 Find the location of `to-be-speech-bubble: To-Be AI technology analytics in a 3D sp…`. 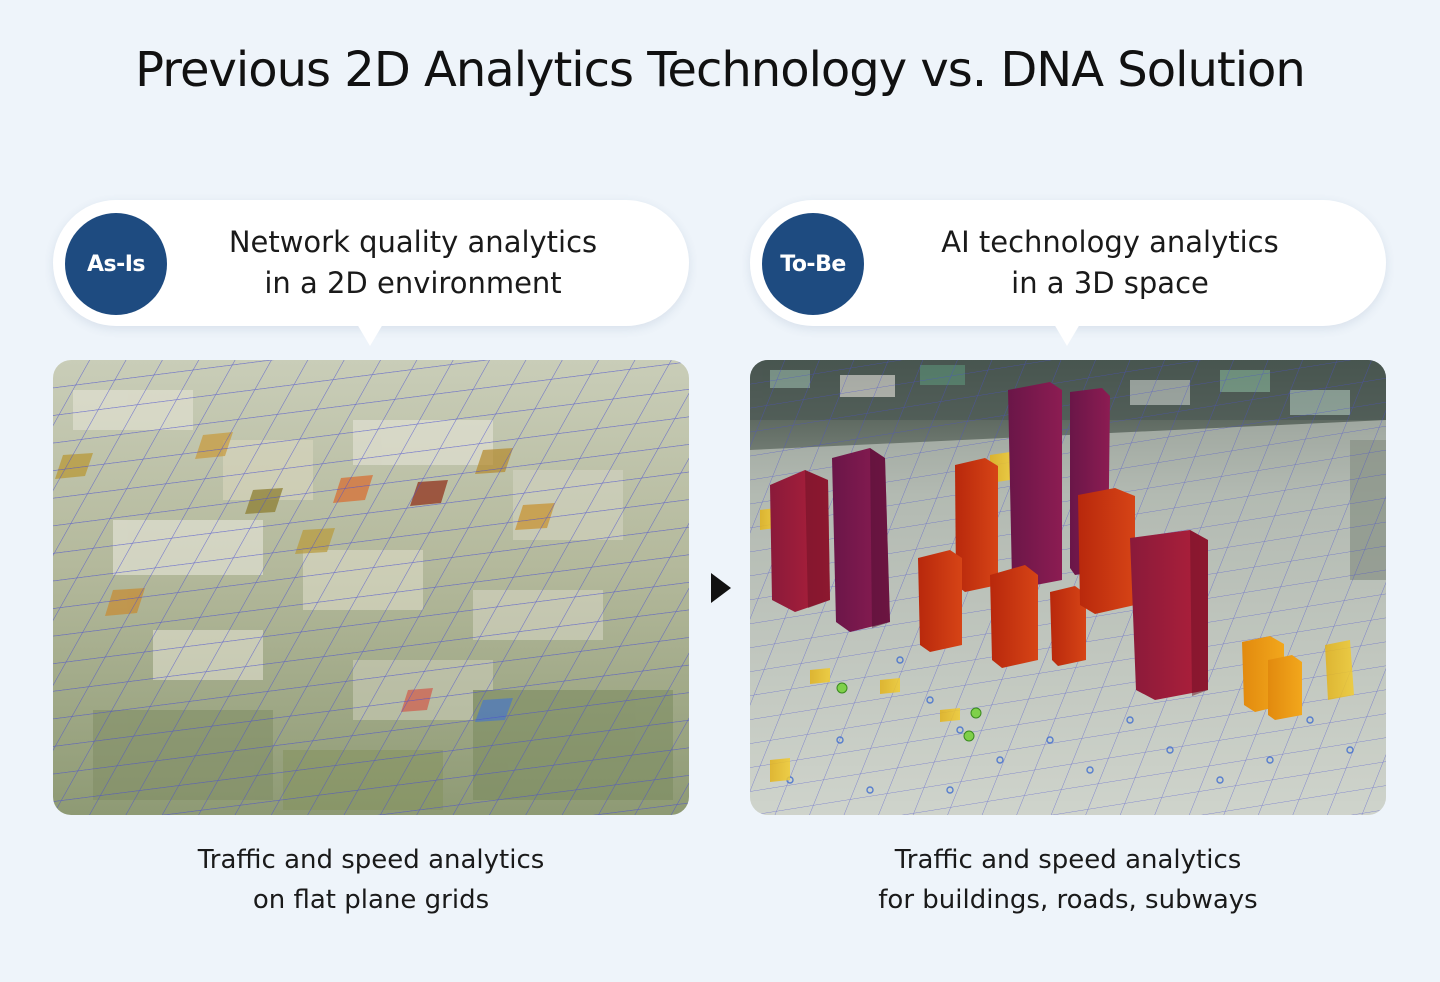

to-be-speech-bubble: To-Be AI technology analytics in a 3D sp… is located at coordinates (1068, 263).